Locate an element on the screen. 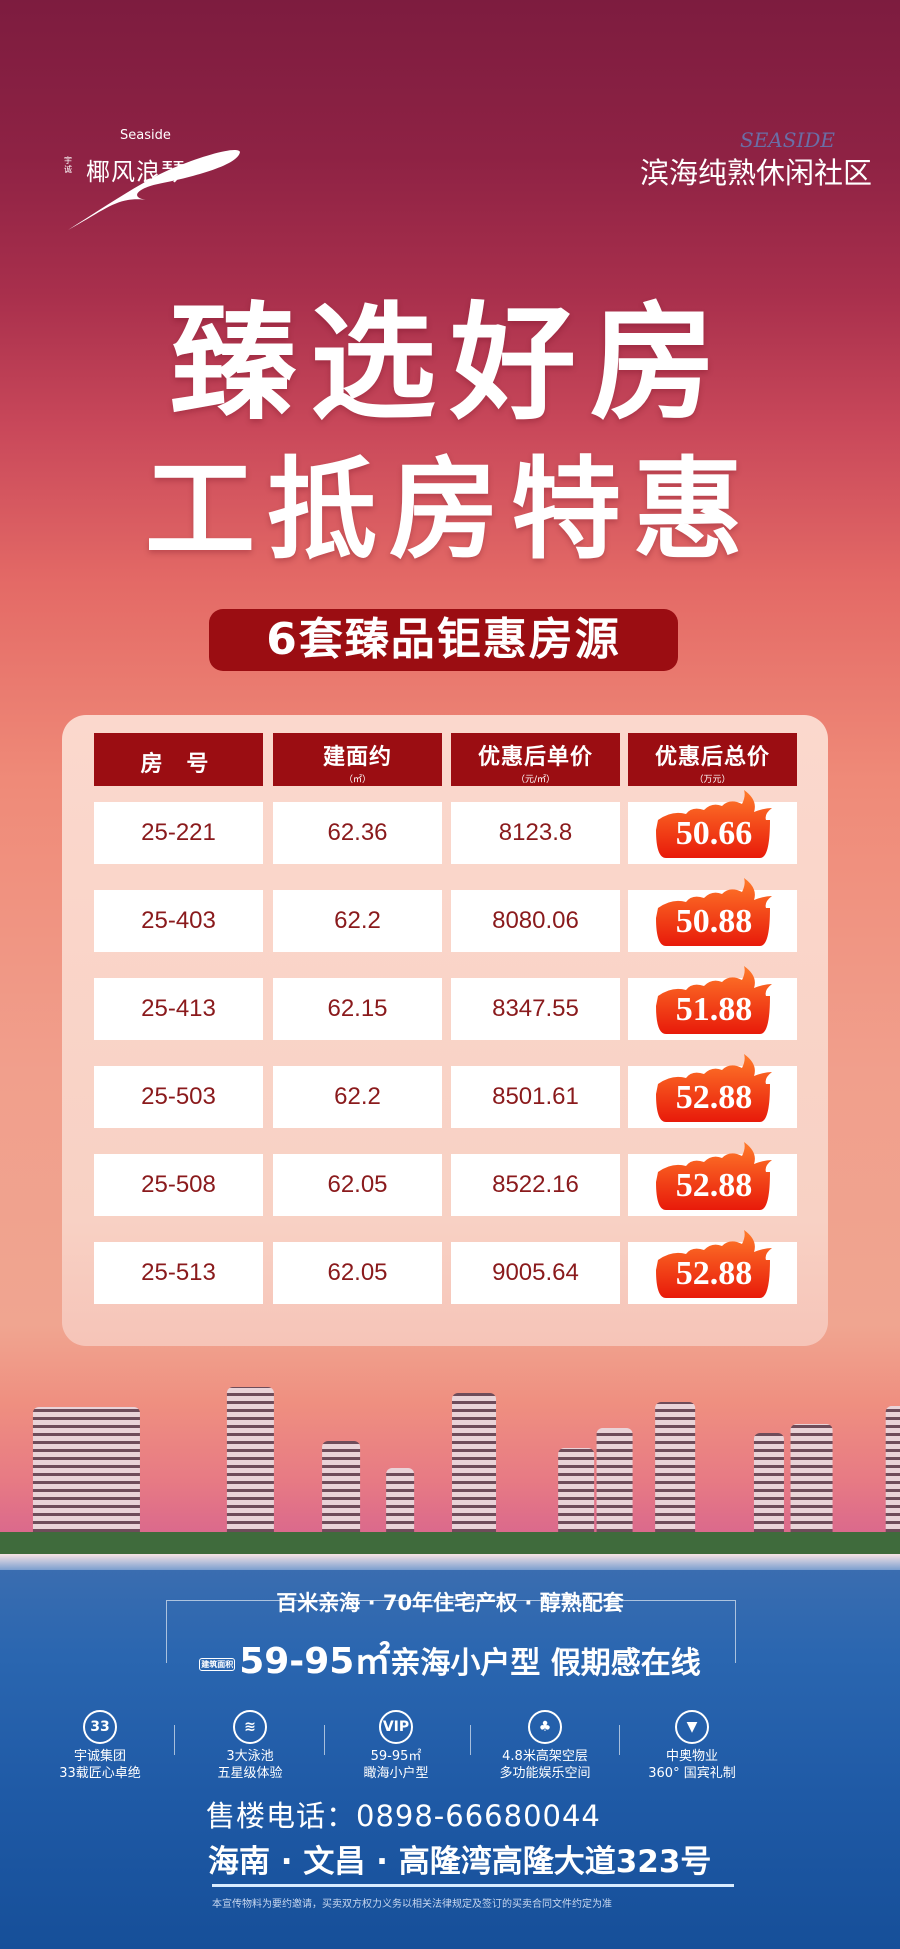 This screenshot has height=1949, width=900. feature-line2: 多功能娱乐空间 is located at coordinates (545, 1773).